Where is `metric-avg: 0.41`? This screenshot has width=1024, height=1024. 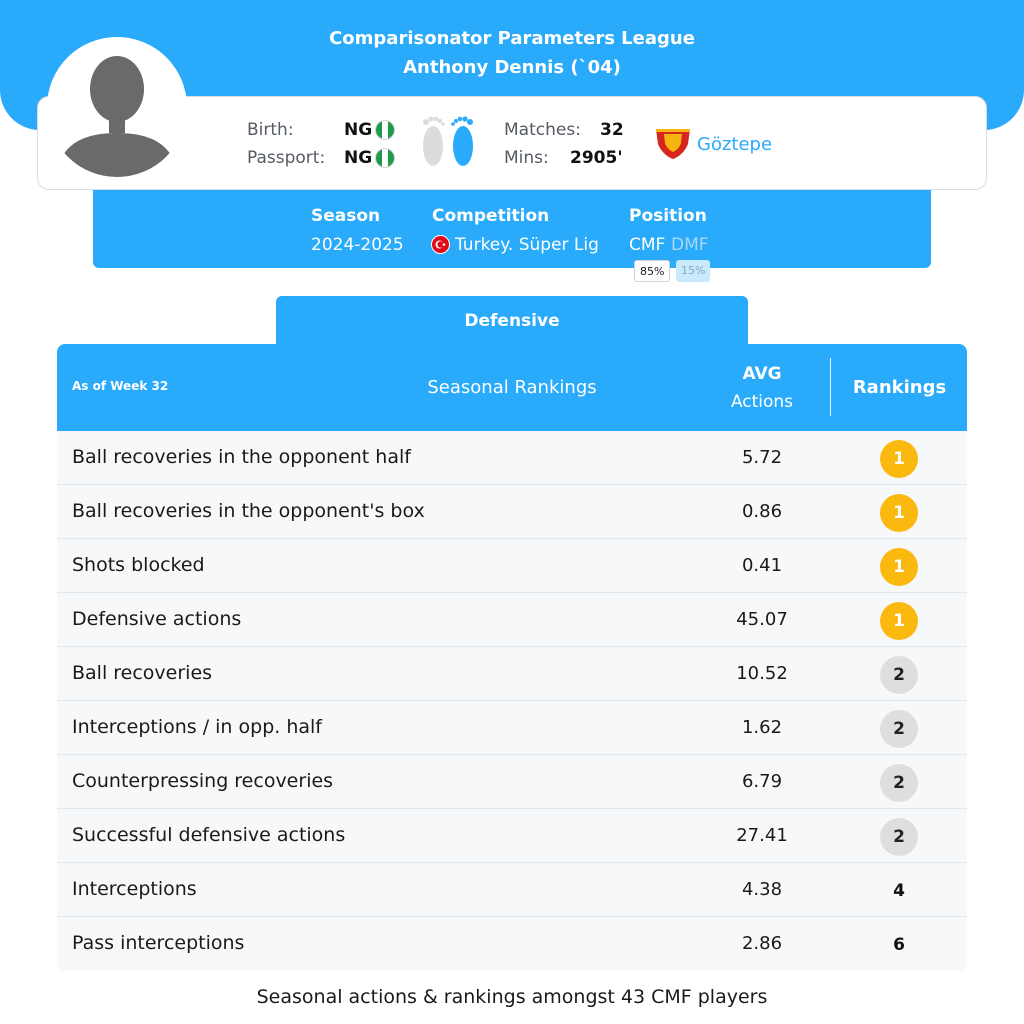 metric-avg: 0.41 is located at coordinates (762, 565).